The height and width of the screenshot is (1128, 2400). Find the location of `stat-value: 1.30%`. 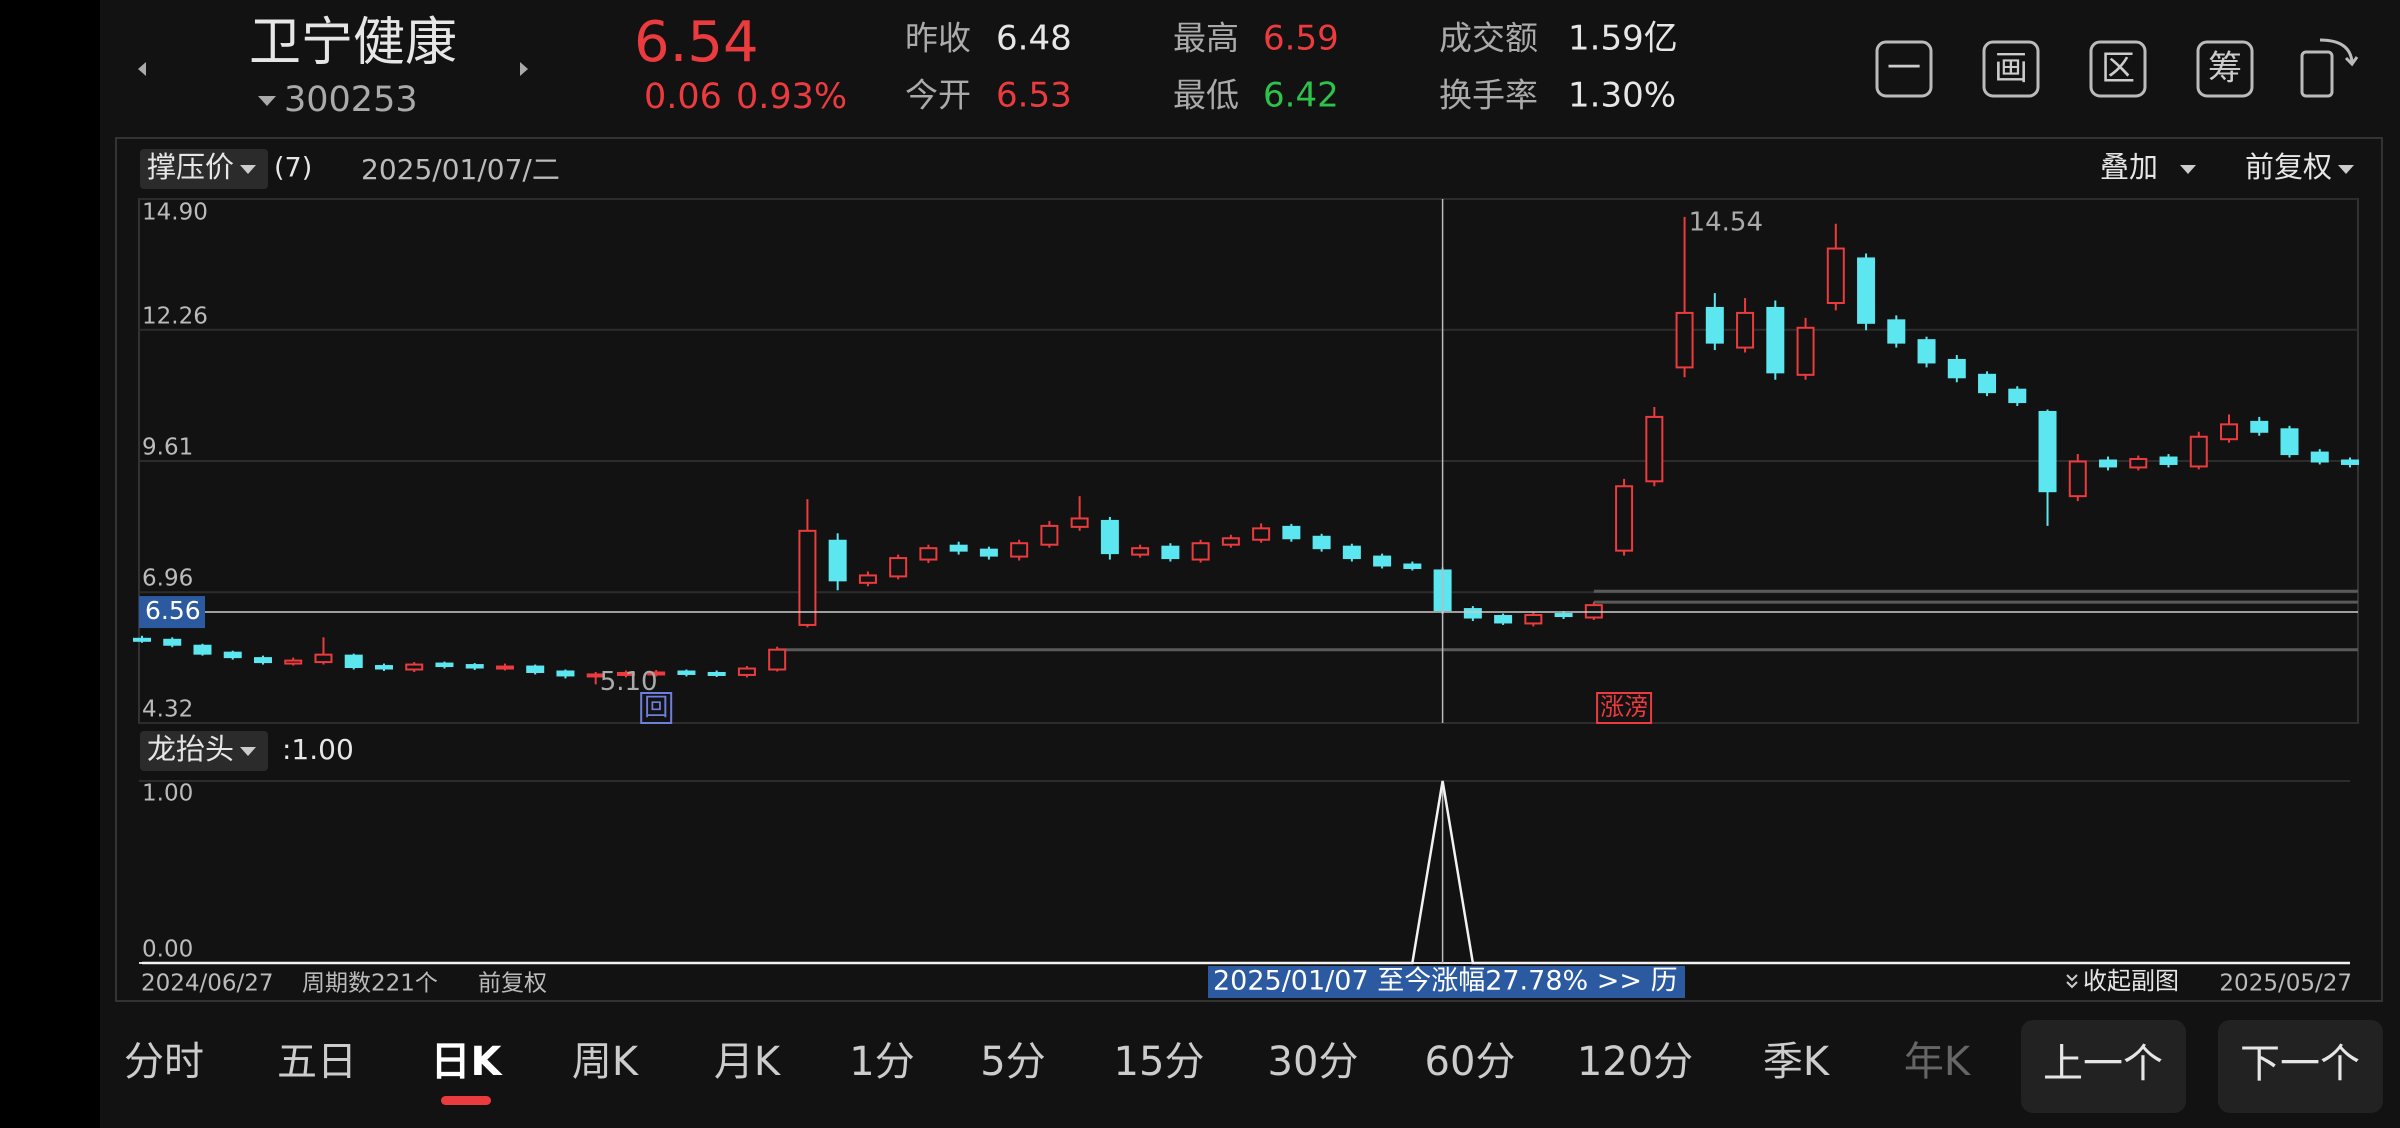

stat-value: 1.30% is located at coordinates (1622, 96).